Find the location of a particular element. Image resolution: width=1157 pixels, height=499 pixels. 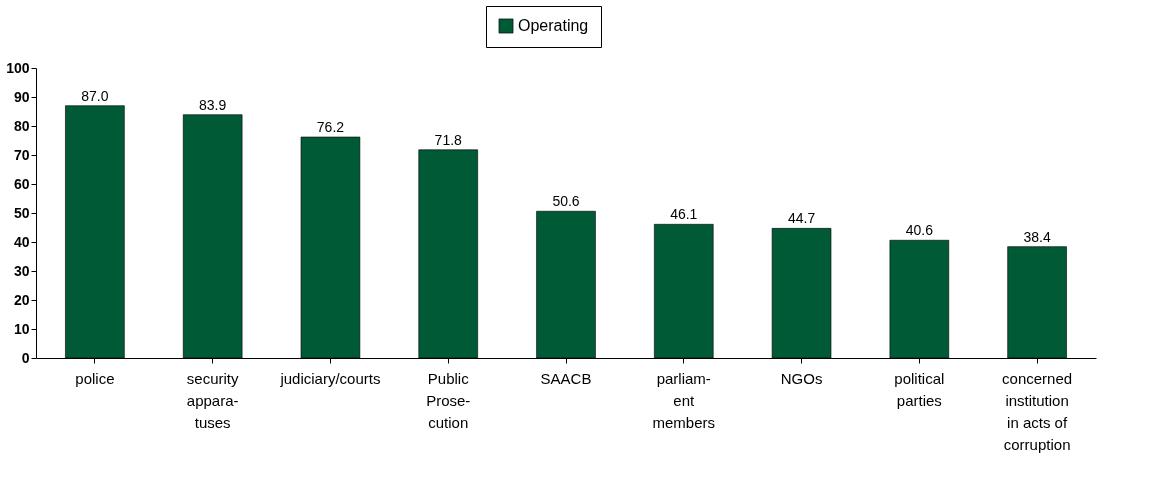

x-tick-label: political parties is located at coordinates (919, 389).